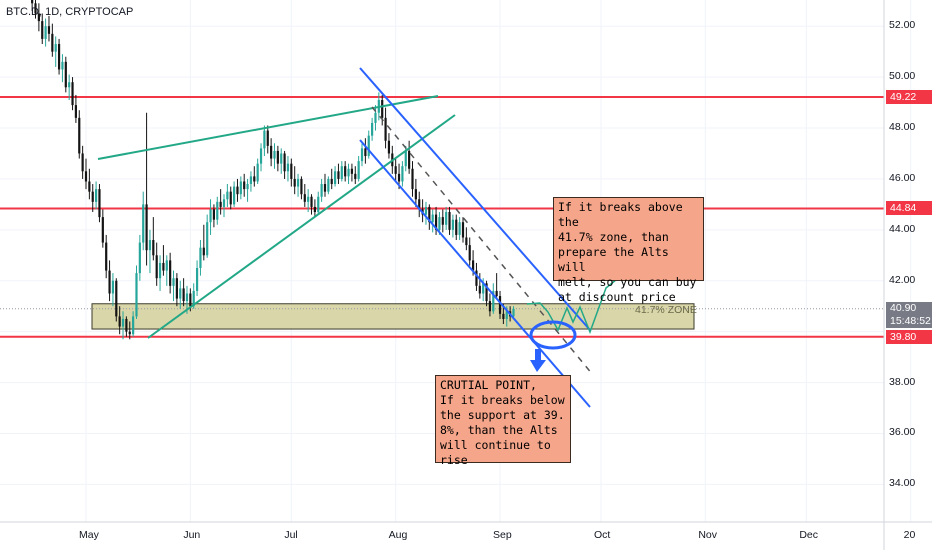 This screenshot has width=932, height=550. What do you see at coordinates (475, 199) in the screenshot?
I see `channel-line-upper` at bounding box center [475, 199].